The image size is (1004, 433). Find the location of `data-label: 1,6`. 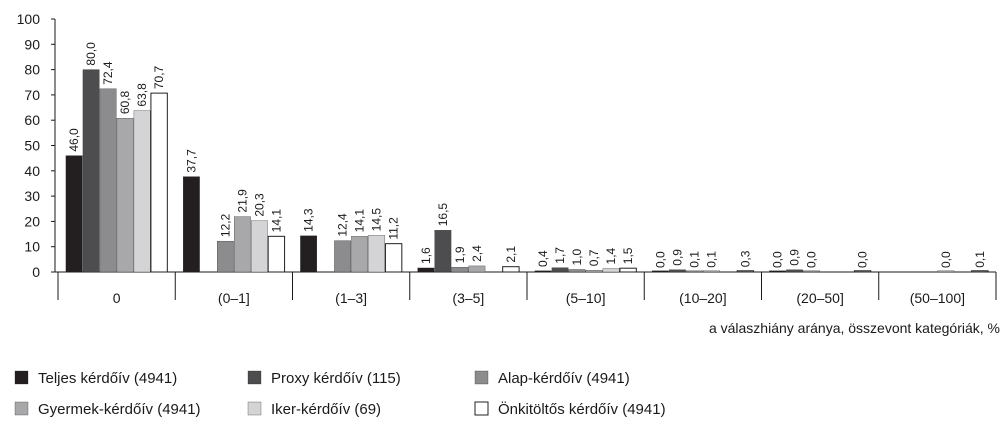

data-label: 1,6 is located at coordinates (426, 255).